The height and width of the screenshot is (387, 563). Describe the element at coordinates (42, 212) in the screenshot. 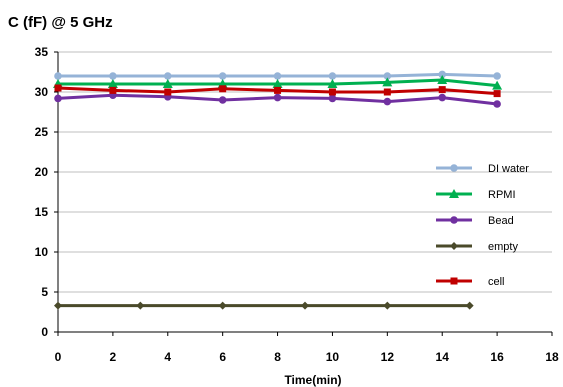

I see `y-tick-label: 15` at that location.